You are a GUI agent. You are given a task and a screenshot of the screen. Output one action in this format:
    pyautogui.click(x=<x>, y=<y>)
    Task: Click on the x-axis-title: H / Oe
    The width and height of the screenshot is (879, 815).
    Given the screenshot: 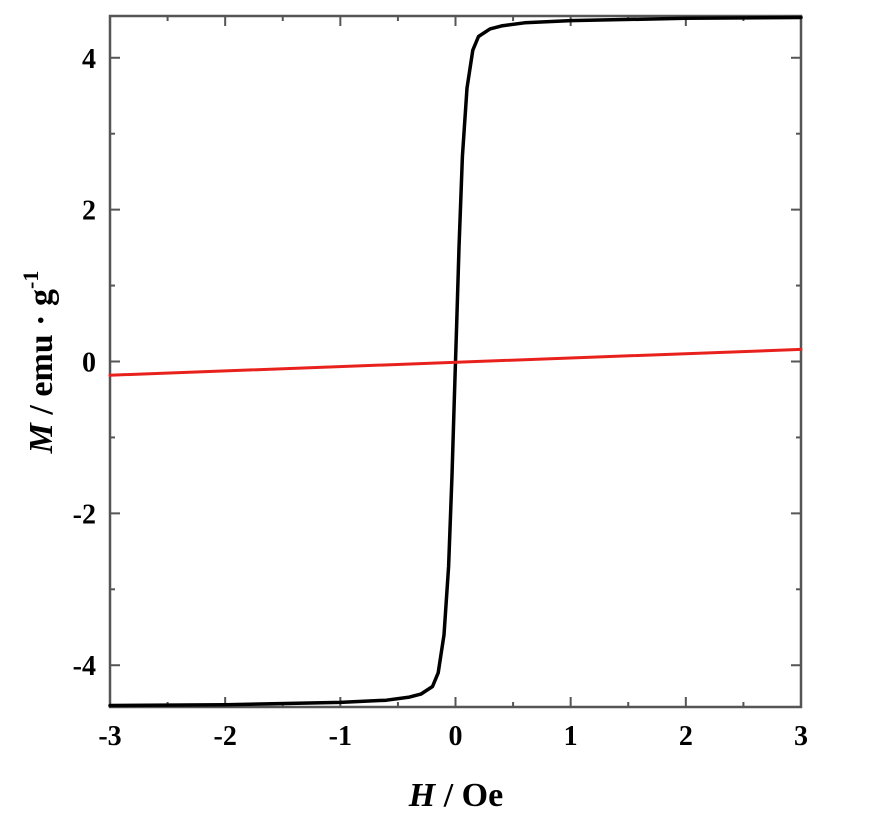 What is the action you would take?
    pyautogui.click(x=455, y=795)
    